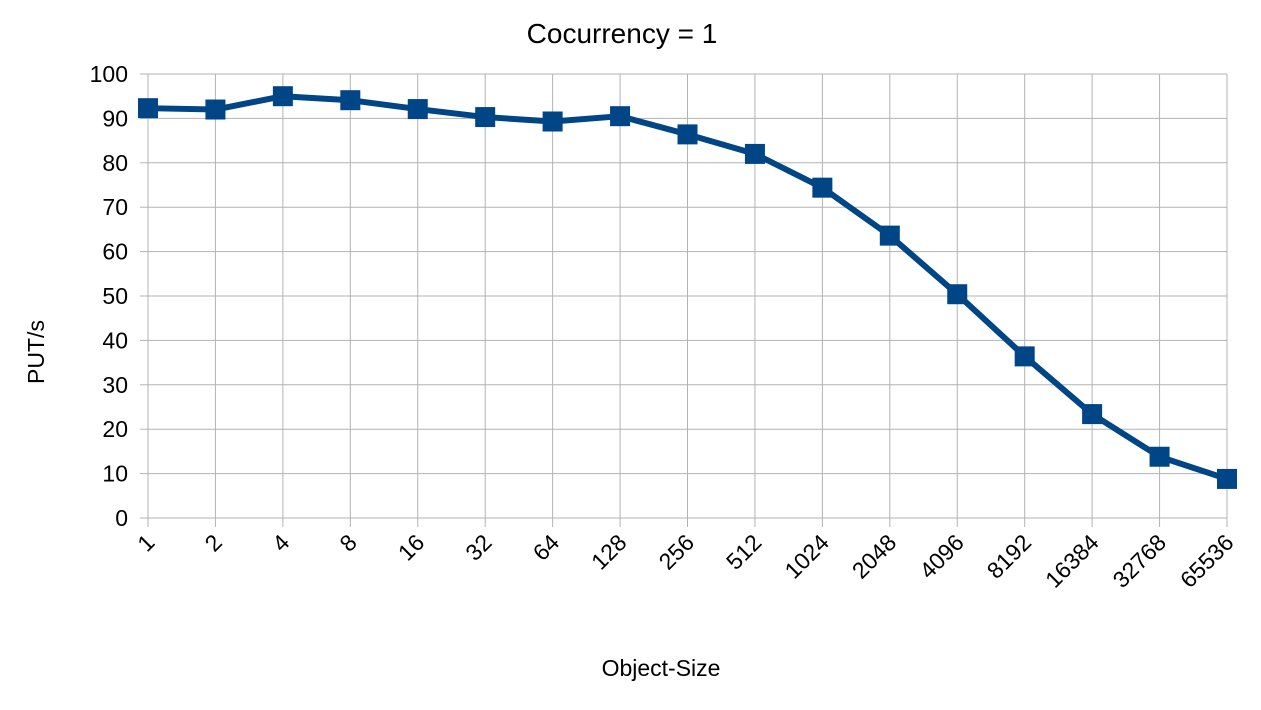  What do you see at coordinates (622, 33) in the screenshot?
I see `chart-title: Cocurrency = 1` at bounding box center [622, 33].